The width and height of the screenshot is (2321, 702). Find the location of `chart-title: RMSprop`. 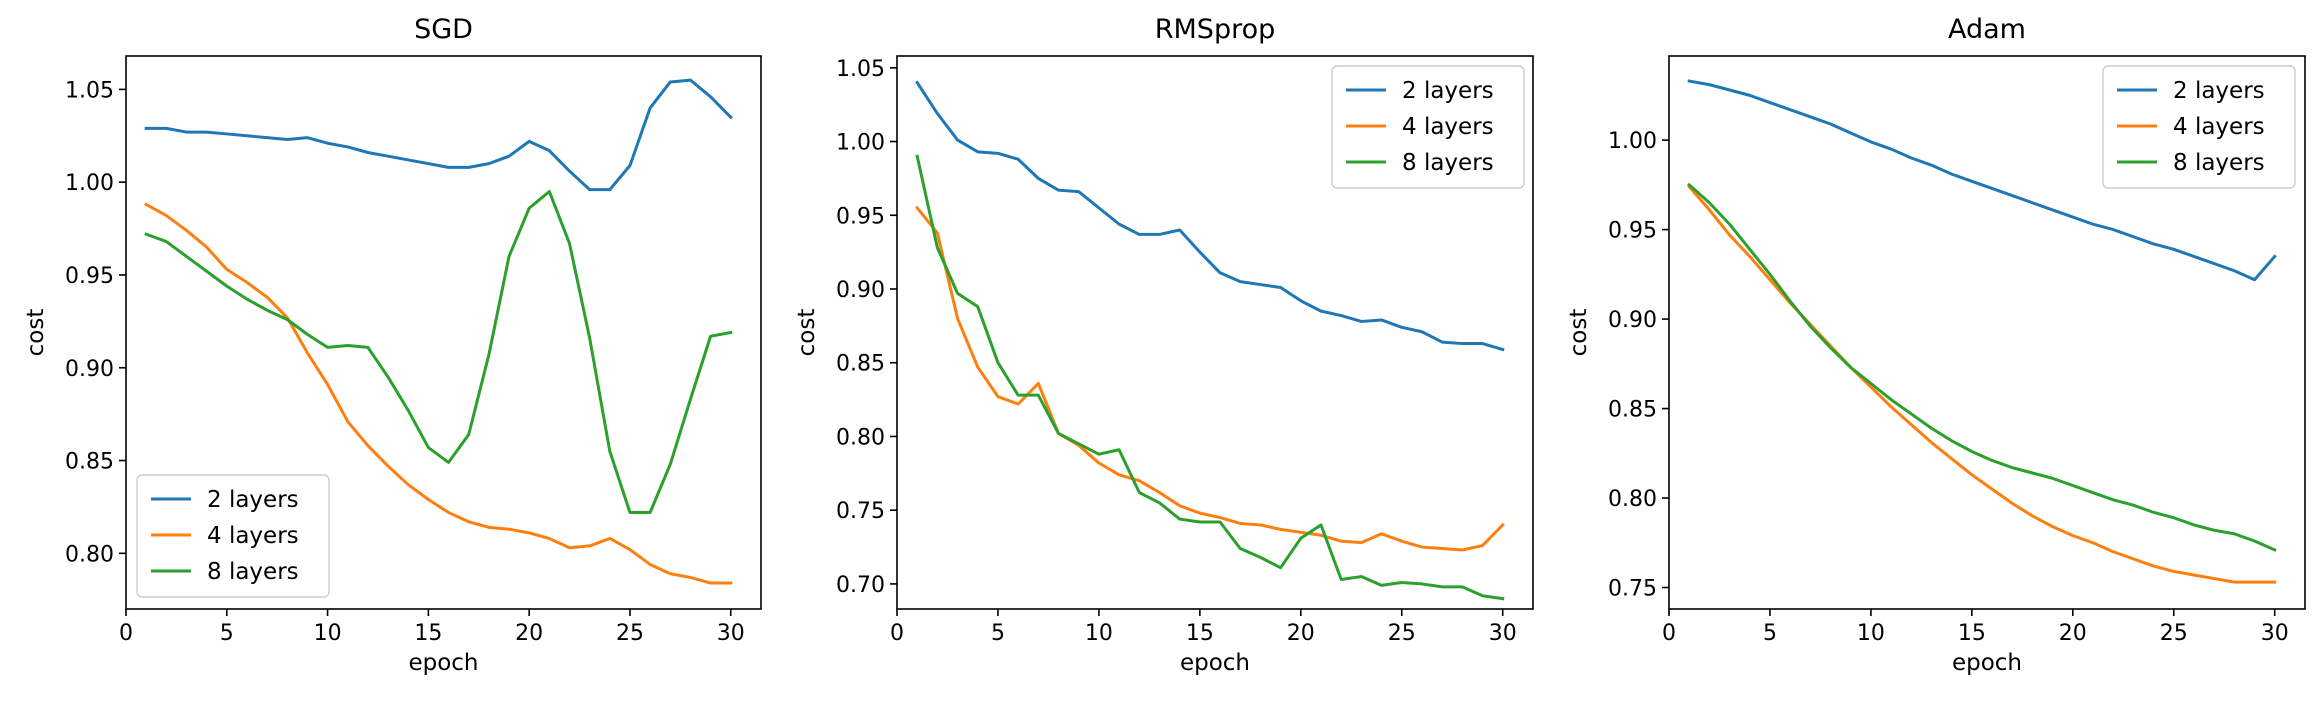

chart-title: RMSprop is located at coordinates (1215, 29).